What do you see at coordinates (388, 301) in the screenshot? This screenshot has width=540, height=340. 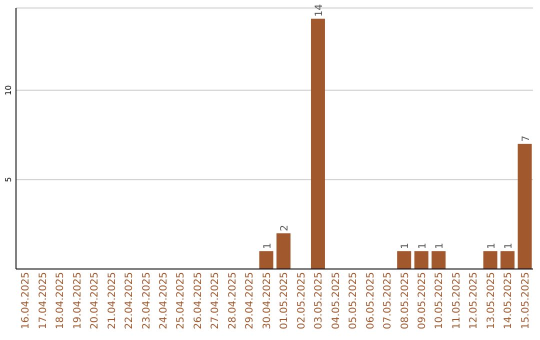 I see `x-tick-label: 07.05.2025` at bounding box center [388, 301].